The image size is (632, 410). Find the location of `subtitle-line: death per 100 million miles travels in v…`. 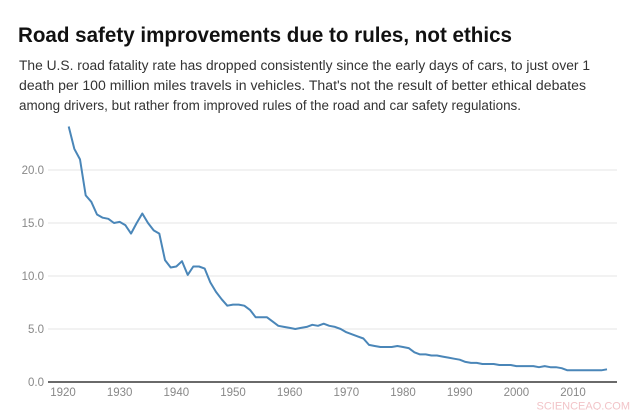

subtitle-line: death per 100 million miles travels in v… is located at coordinates (302, 85).